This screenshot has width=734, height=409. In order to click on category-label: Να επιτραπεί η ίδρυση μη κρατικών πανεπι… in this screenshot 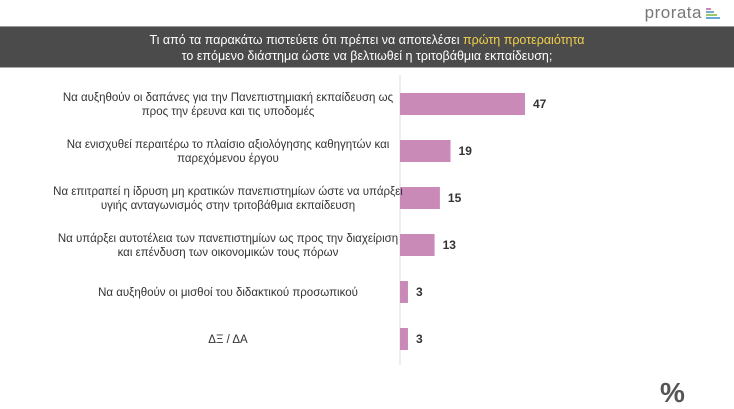, I will do `click(228, 199)`.